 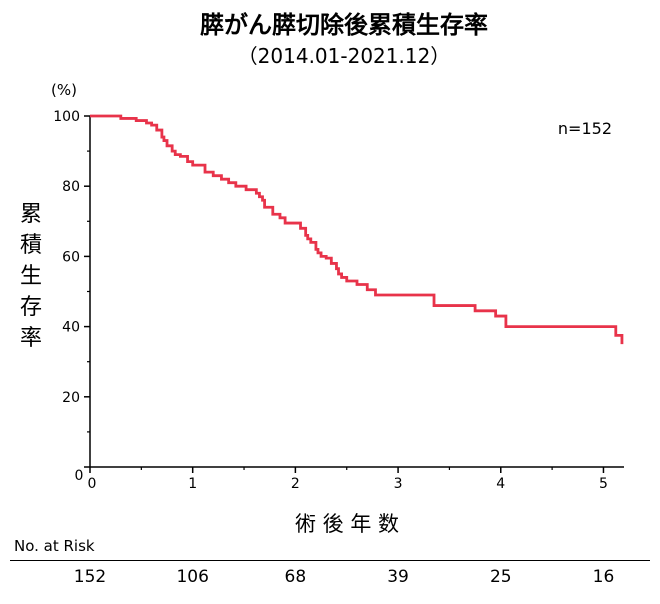 What do you see at coordinates (71, 328) in the screenshot?
I see `y-tick-label: 40` at bounding box center [71, 328].